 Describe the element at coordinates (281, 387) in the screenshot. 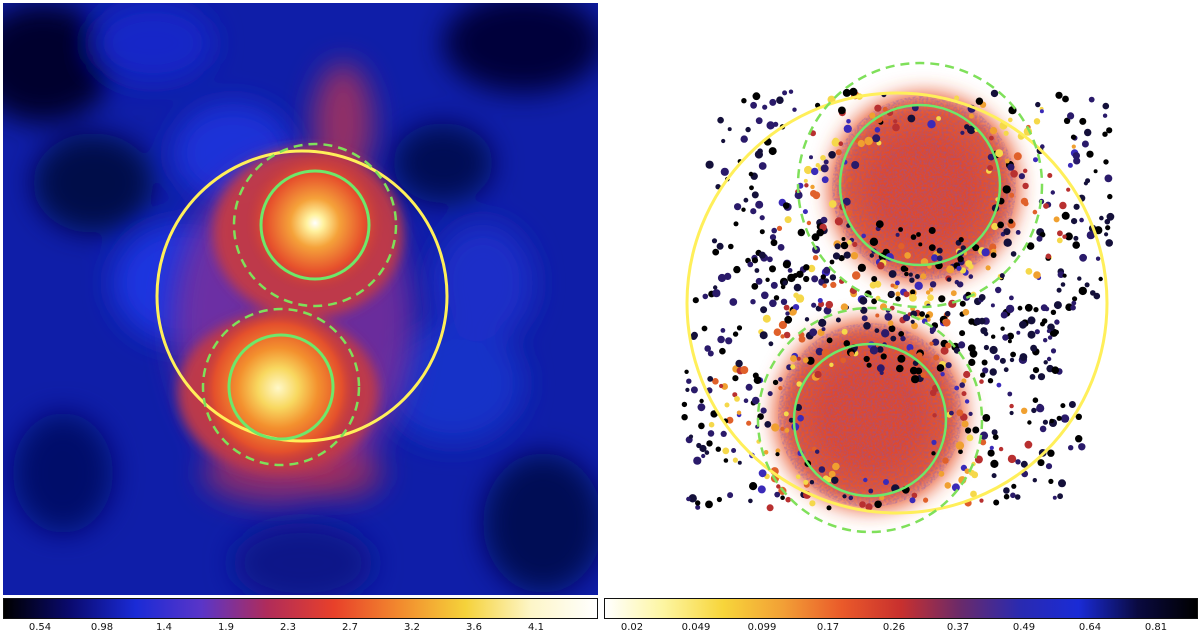

I see `bottom-green-circle` at that location.